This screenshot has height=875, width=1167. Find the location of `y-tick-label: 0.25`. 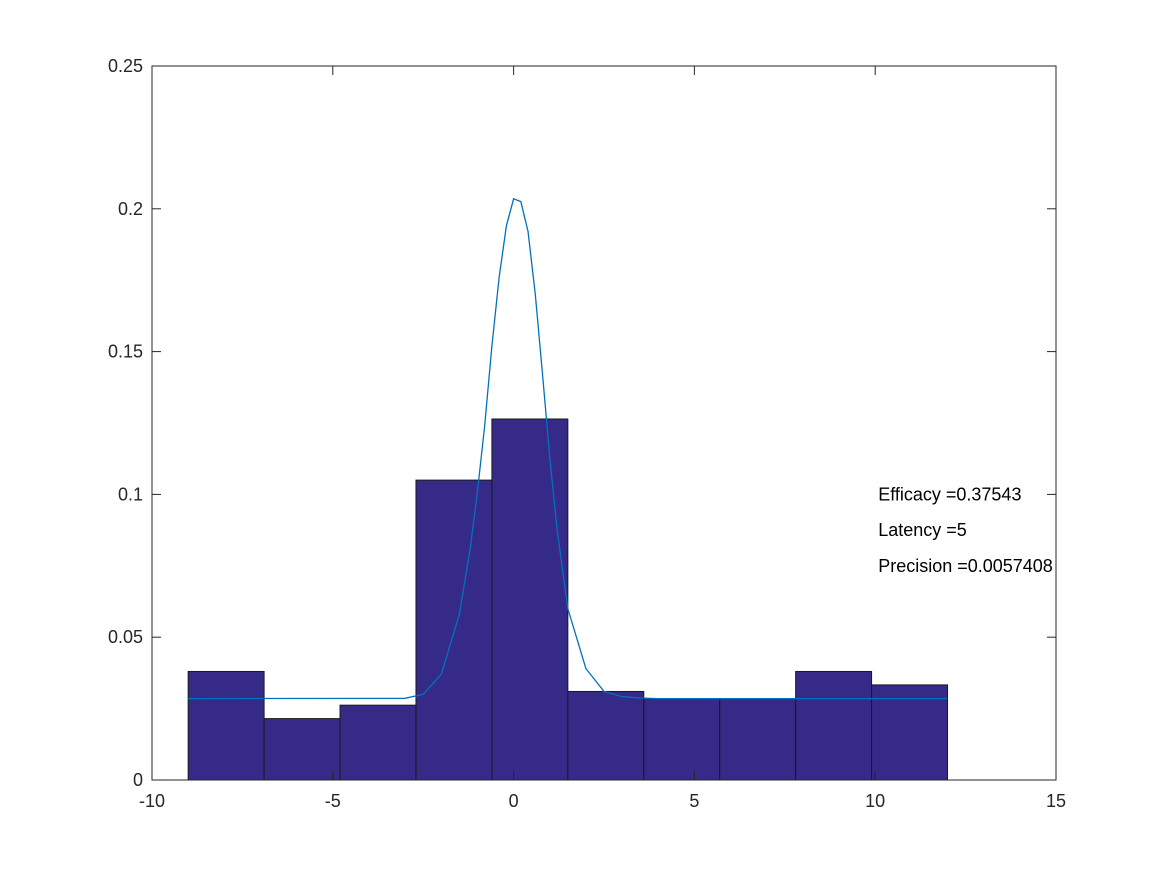

y-tick-label: 0.25 is located at coordinates (125, 66).